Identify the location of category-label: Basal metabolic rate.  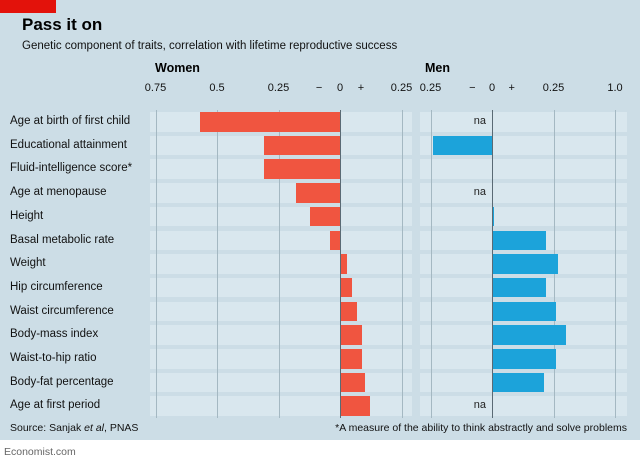
(62, 239).